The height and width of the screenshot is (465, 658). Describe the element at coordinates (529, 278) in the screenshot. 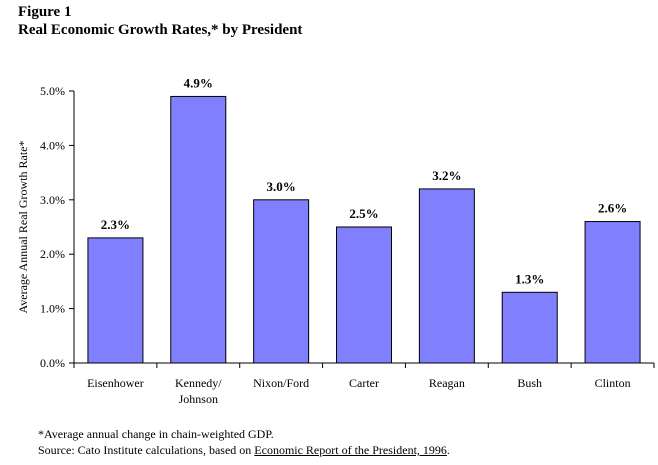

I see `data-label: 1.3%` at that location.